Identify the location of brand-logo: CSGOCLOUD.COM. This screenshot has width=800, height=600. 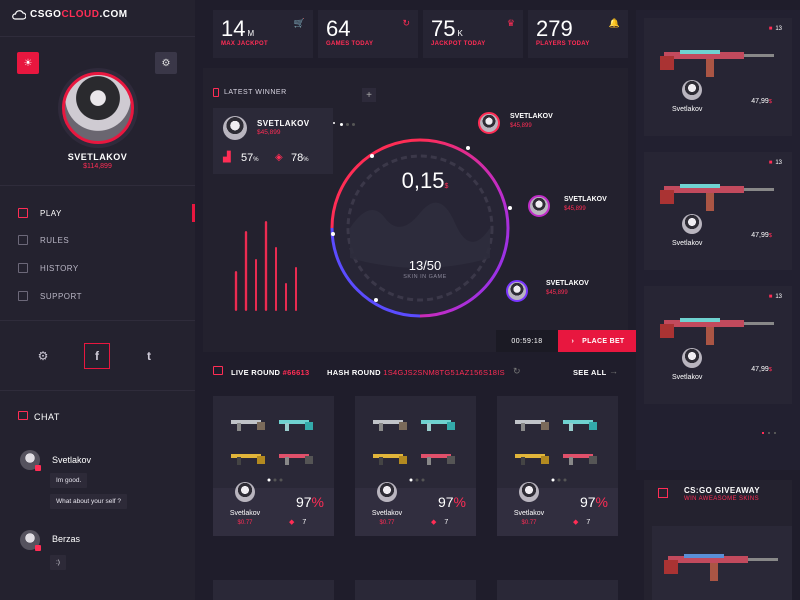
(70, 14).